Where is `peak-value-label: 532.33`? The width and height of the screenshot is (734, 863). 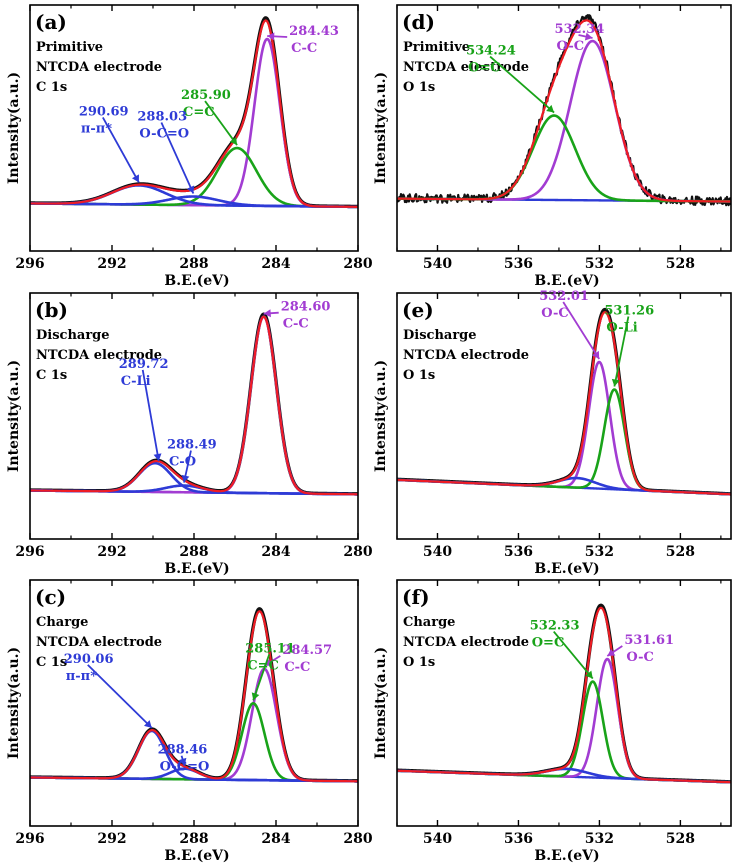 peak-value-label: 532.33 is located at coordinates (555, 626).